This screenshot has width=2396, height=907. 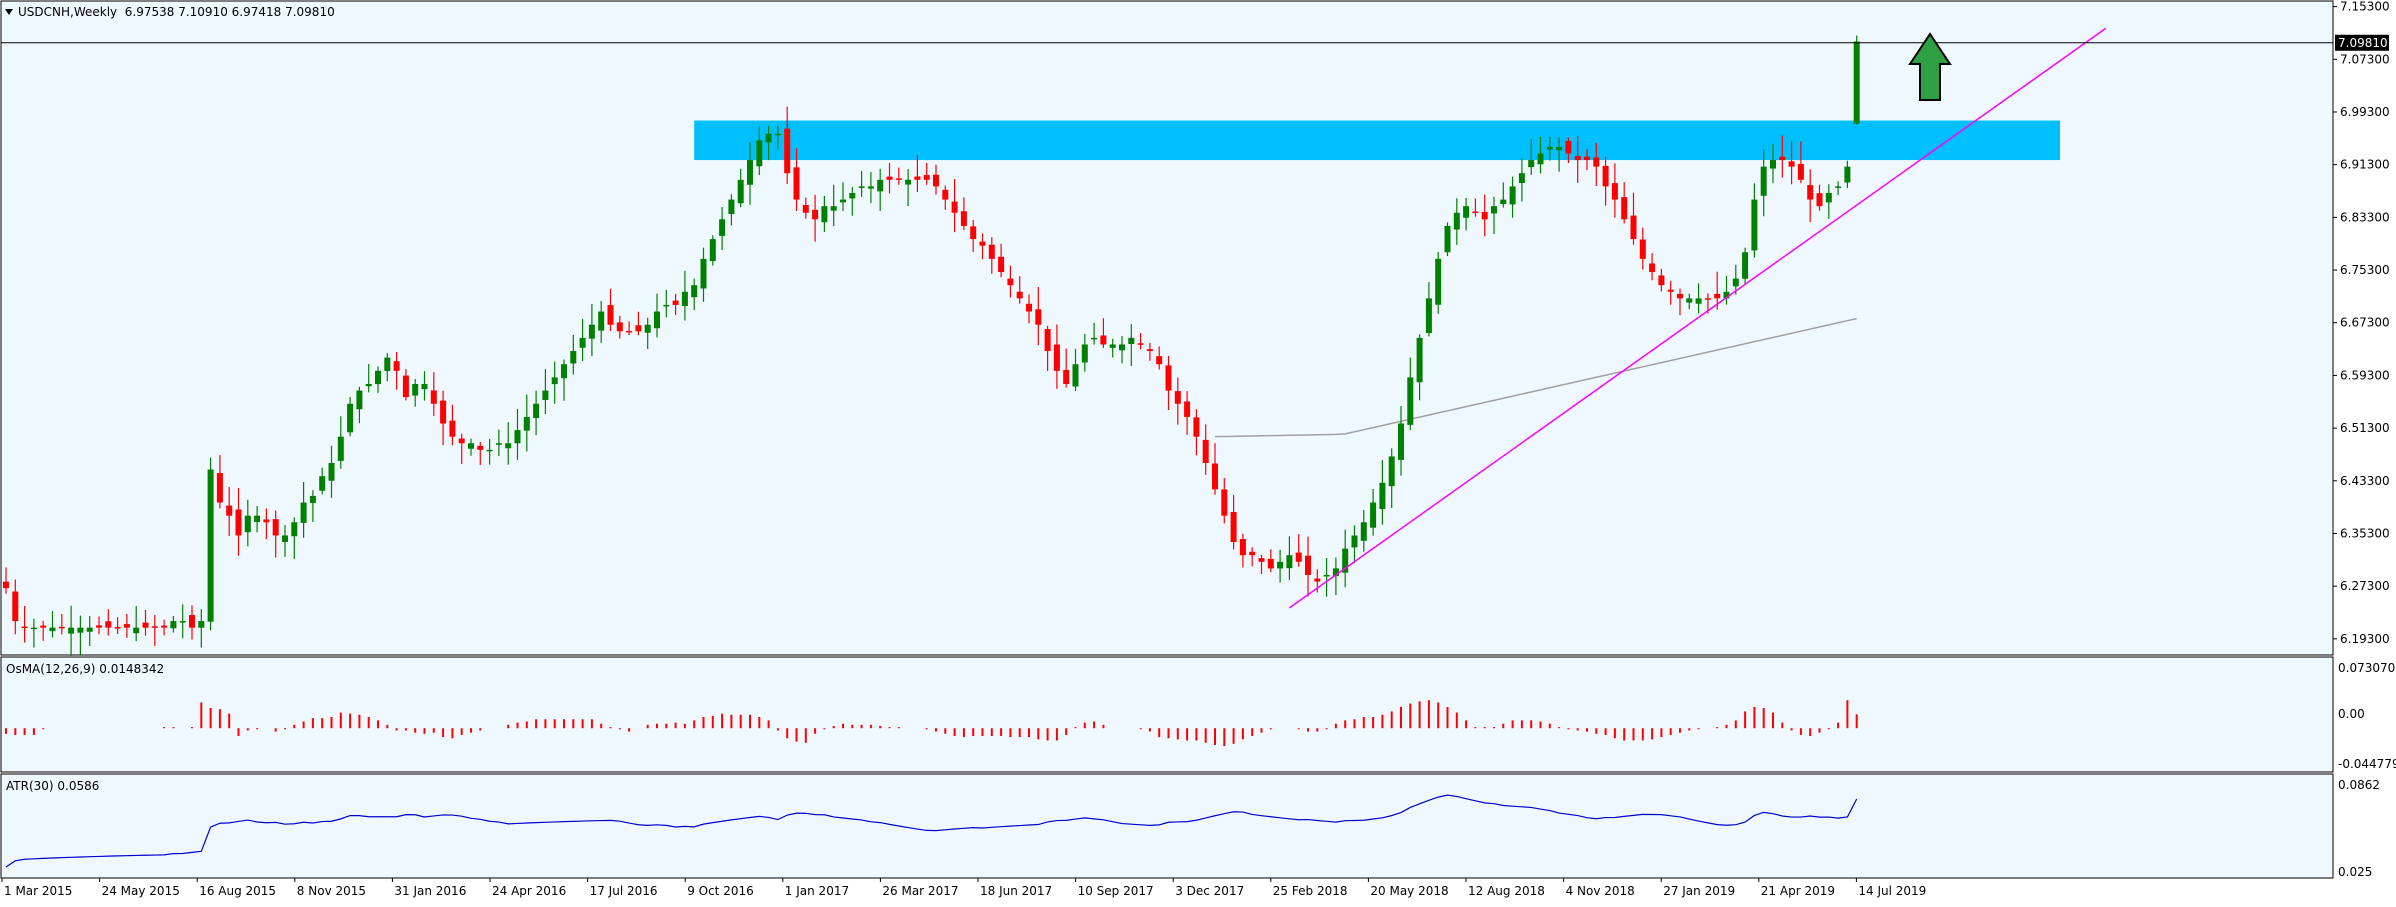 What do you see at coordinates (2365, 375) in the screenshot?
I see `price-tick-label: 6.59300` at bounding box center [2365, 375].